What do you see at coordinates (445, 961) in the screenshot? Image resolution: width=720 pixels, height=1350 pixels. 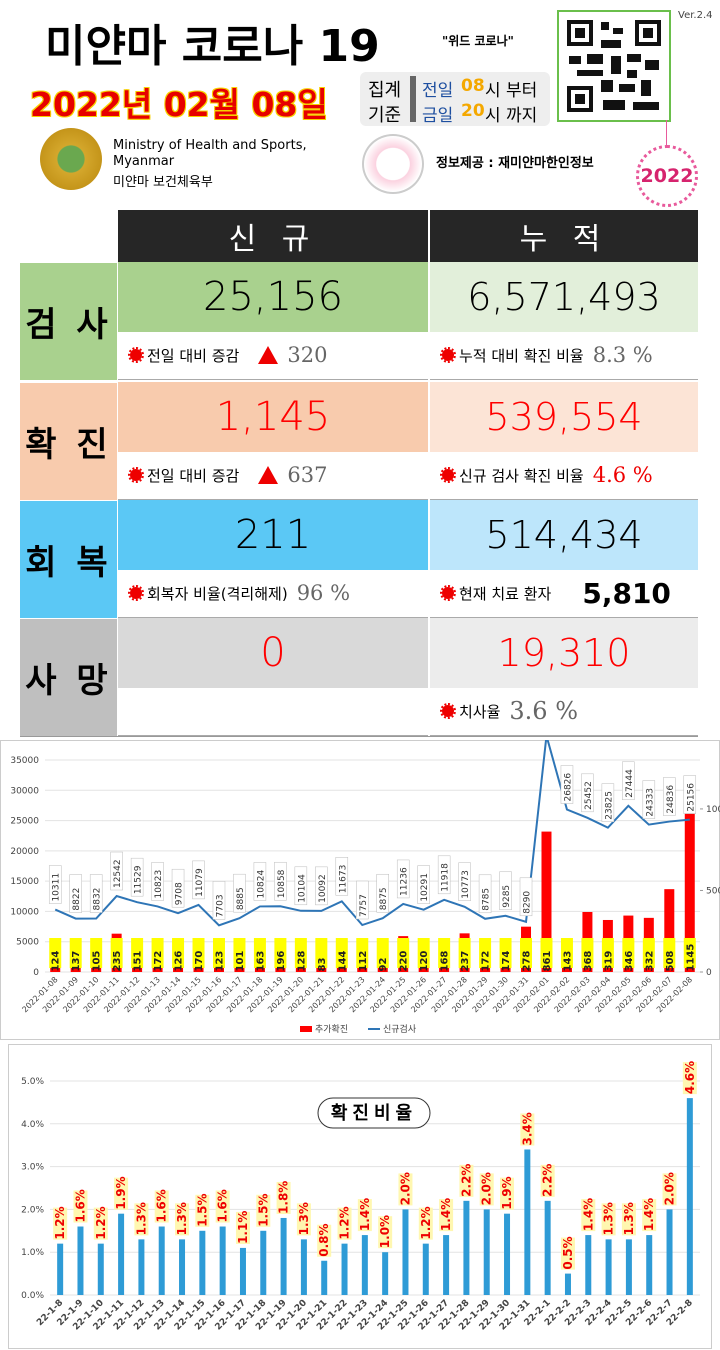 I see `value-label: 168` at bounding box center [445, 961].